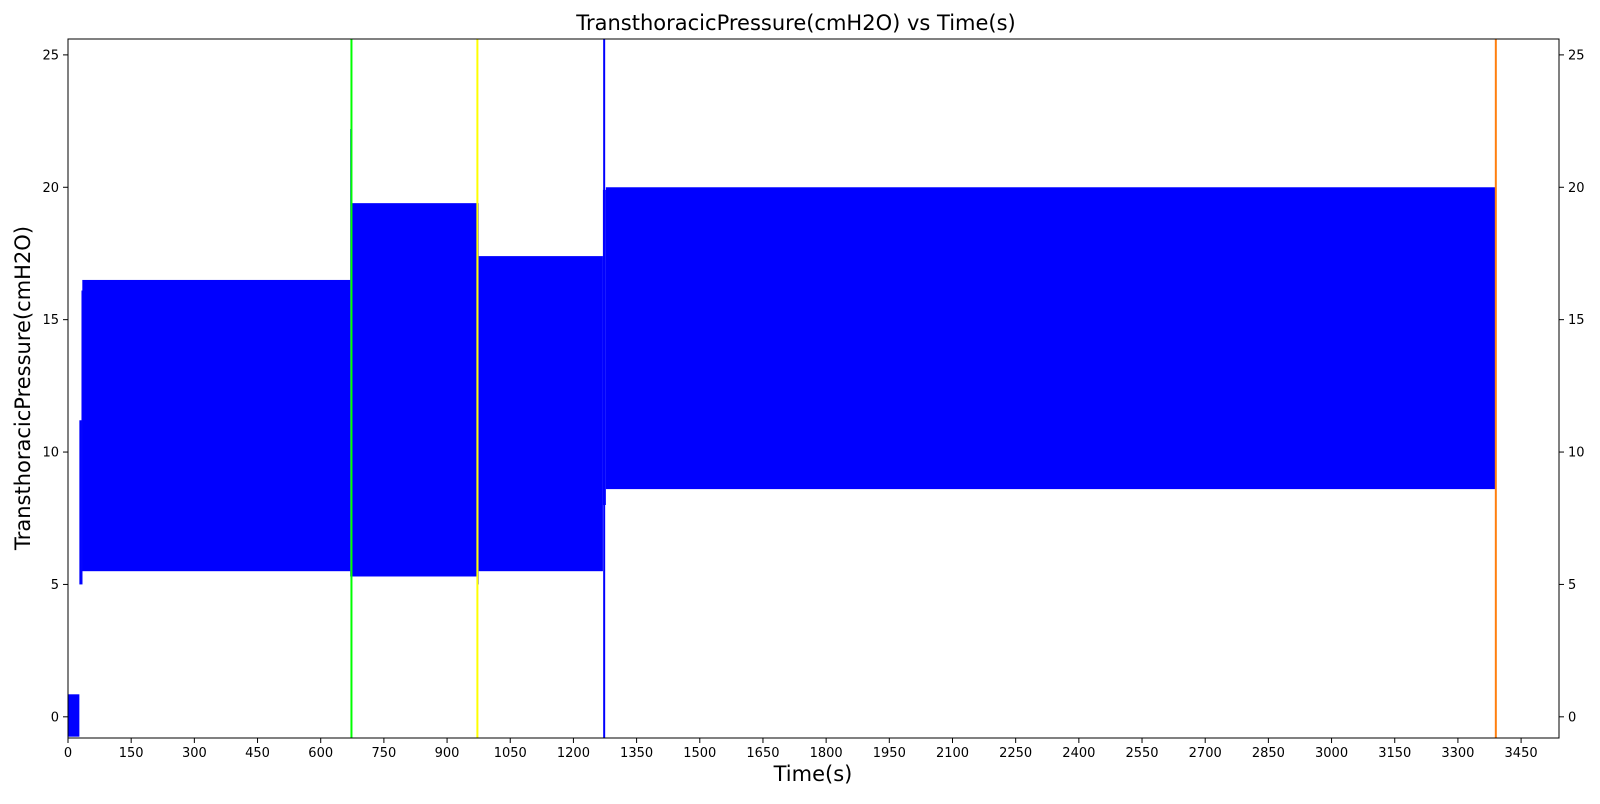 This screenshot has height=804, width=1600. Describe the element at coordinates (889, 753) in the screenshot. I see `x-tick-label: 1950` at that location.